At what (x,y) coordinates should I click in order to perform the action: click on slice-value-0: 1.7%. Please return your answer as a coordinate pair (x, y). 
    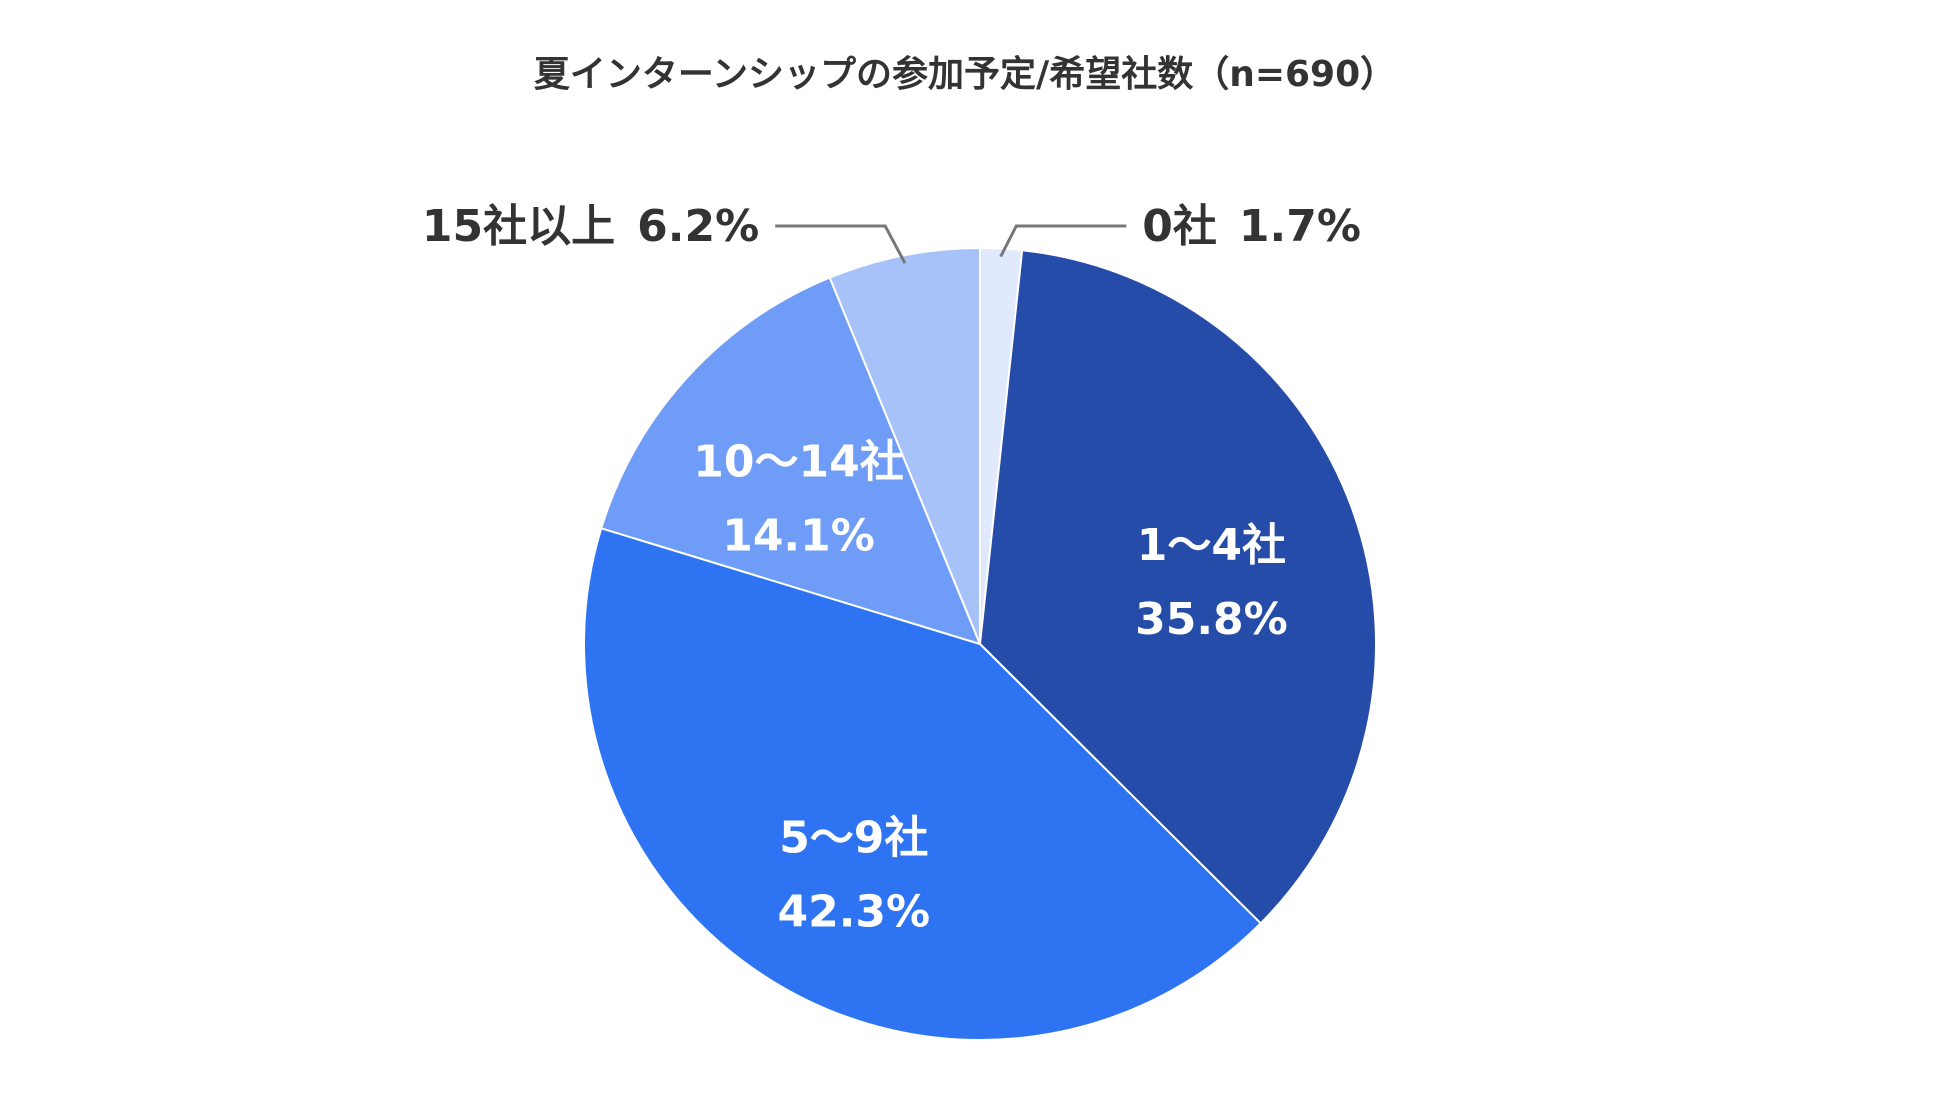
    Looking at the image, I should click on (1300, 226).